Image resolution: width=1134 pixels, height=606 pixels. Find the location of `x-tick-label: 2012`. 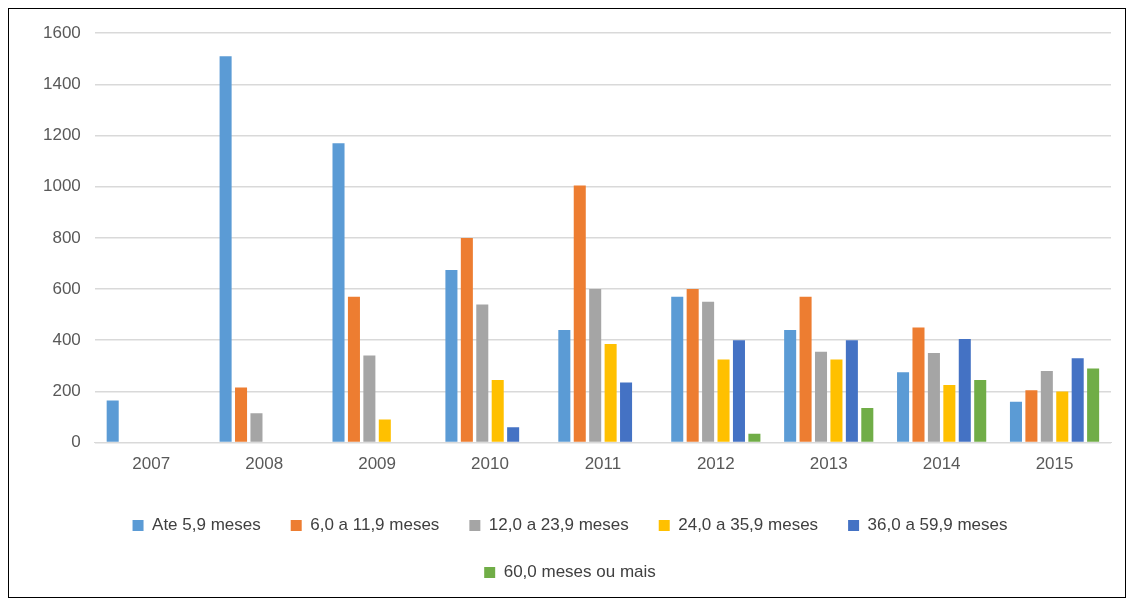

x-tick-label: 2012 is located at coordinates (715, 464).